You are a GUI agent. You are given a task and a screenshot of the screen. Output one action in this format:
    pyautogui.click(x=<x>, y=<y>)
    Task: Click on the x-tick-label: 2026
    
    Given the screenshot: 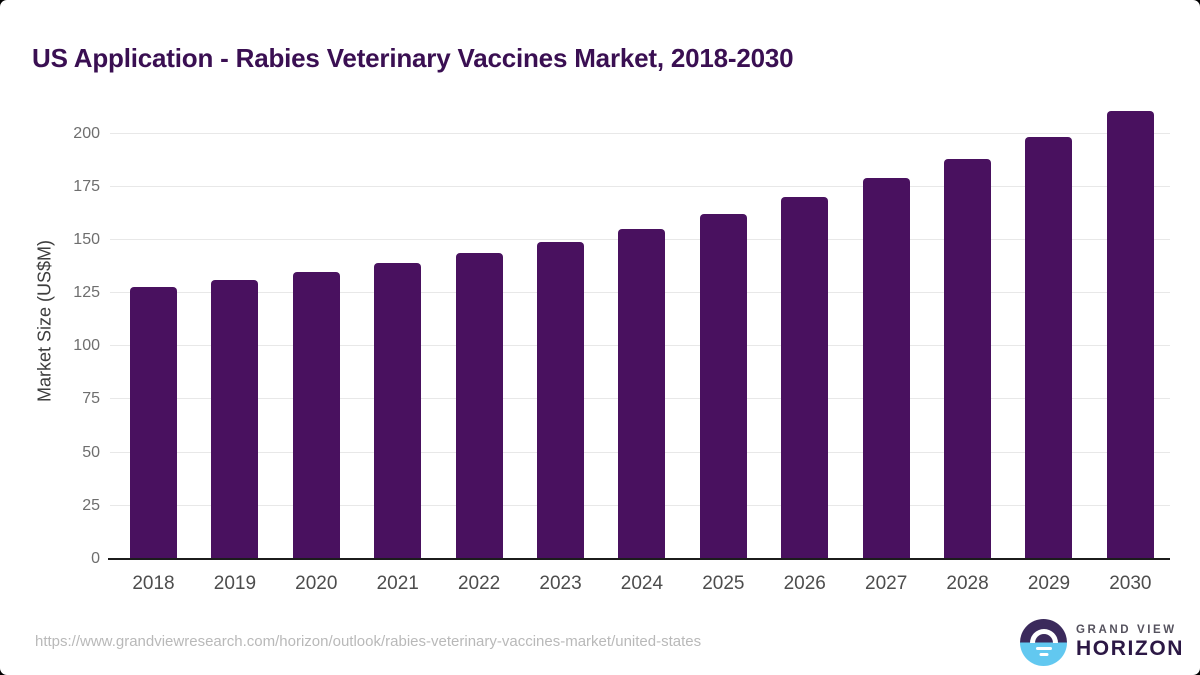 What is the action you would take?
    pyautogui.click(x=804, y=583)
    